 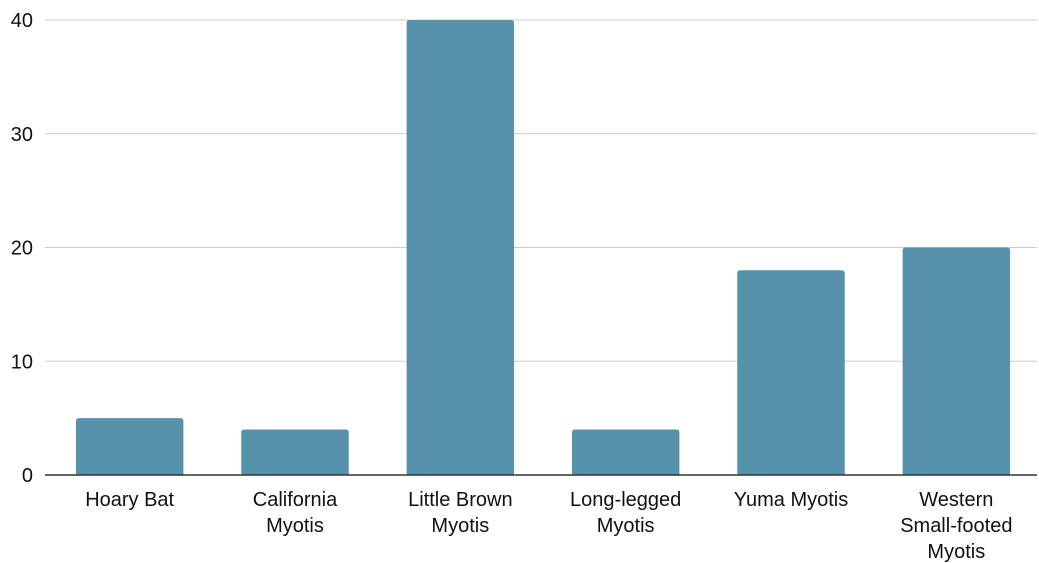 I want to click on x-tick-label: Hoary Bat, so click(x=129, y=500).